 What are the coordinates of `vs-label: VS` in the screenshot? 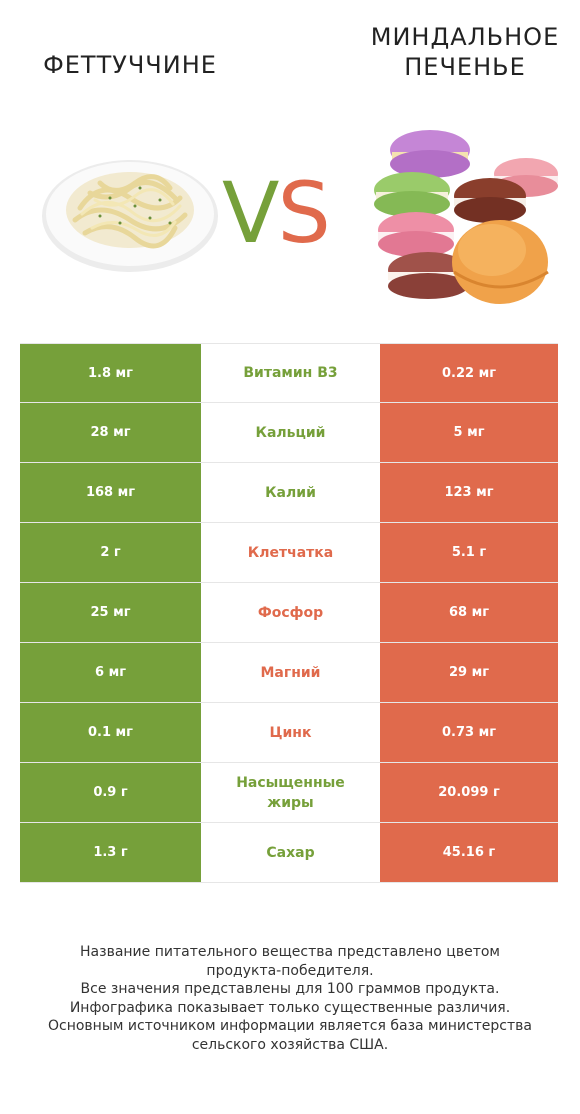 It's located at (287, 213).